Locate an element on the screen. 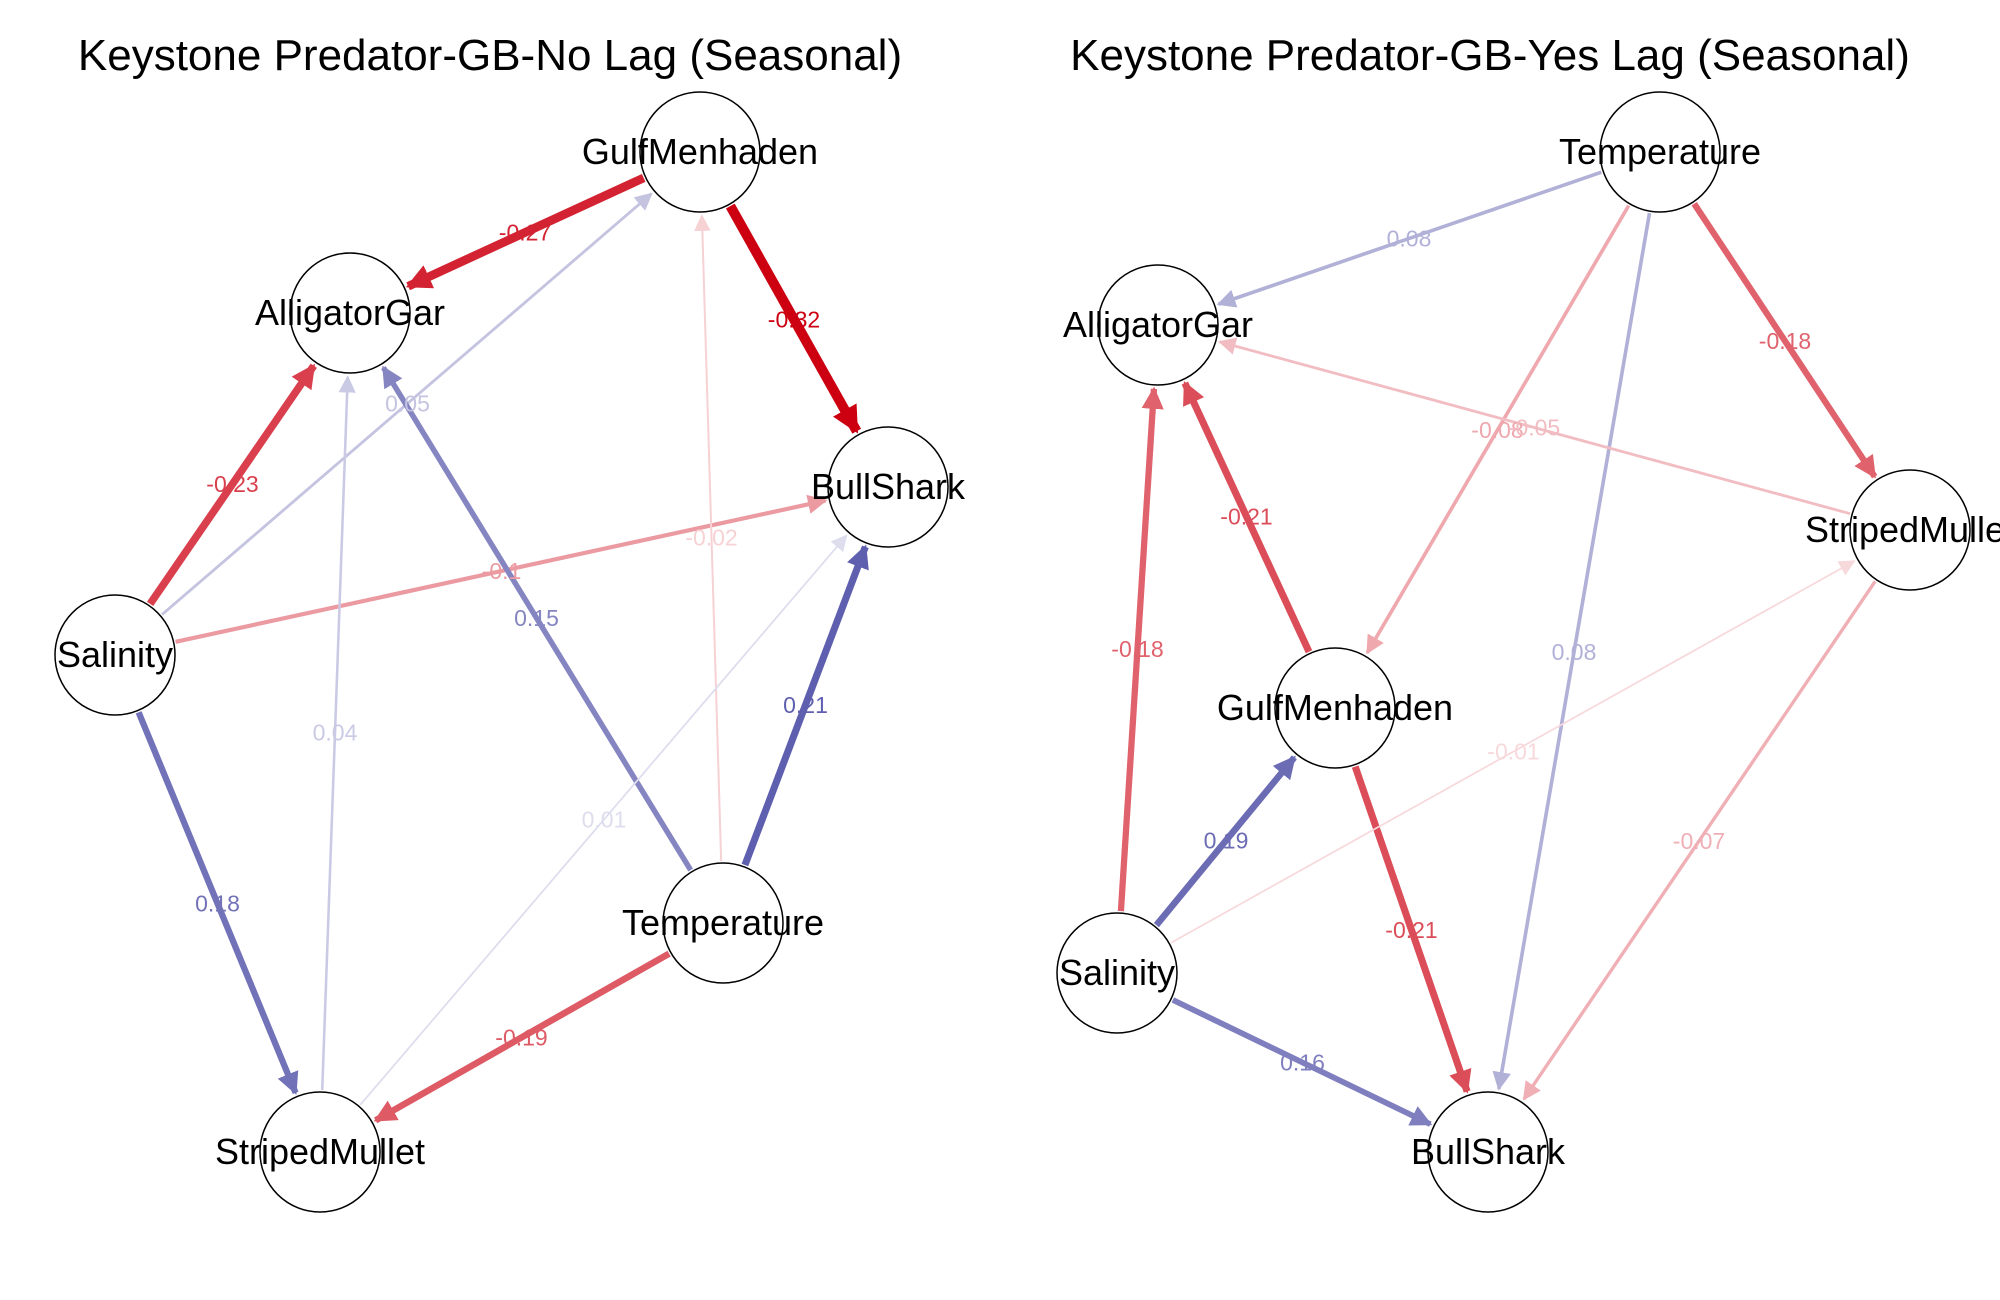 The width and height of the screenshot is (2000, 1300). edge-label: 0.18 is located at coordinates (217, 904).